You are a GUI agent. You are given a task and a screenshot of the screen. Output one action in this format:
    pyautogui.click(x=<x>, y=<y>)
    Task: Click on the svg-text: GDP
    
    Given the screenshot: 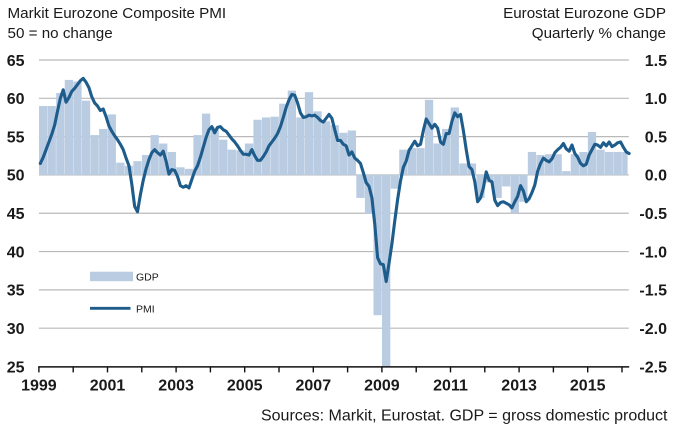 What is the action you would take?
    pyautogui.click(x=147, y=278)
    